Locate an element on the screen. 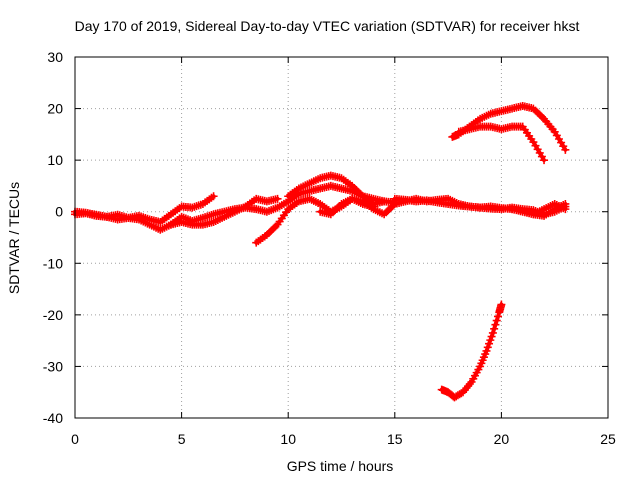  y-tick-label: 30 is located at coordinates (55, 57).